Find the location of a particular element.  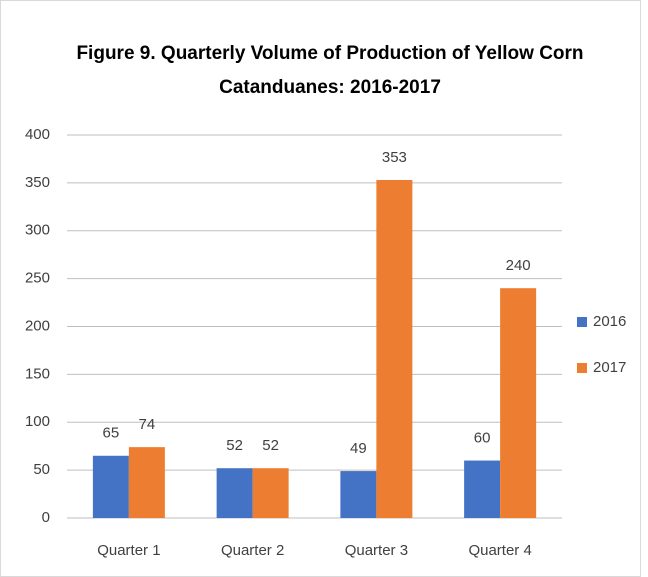

data-label: 74 is located at coordinates (147, 424).